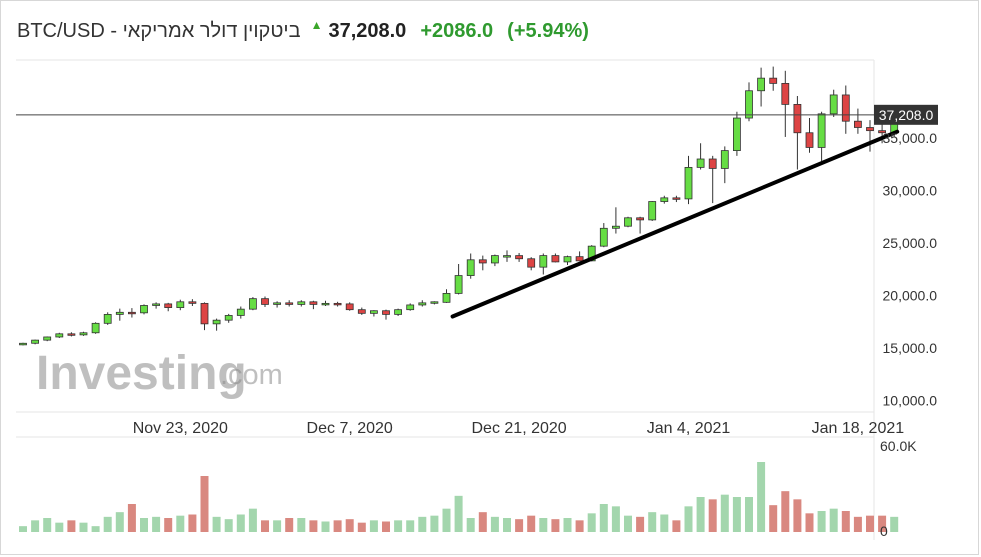 The height and width of the screenshot is (557, 981). What do you see at coordinates (910, 243) in the screenshot?
I see `y-tick-label: 25,000.0` at bounding box center [910, 243].